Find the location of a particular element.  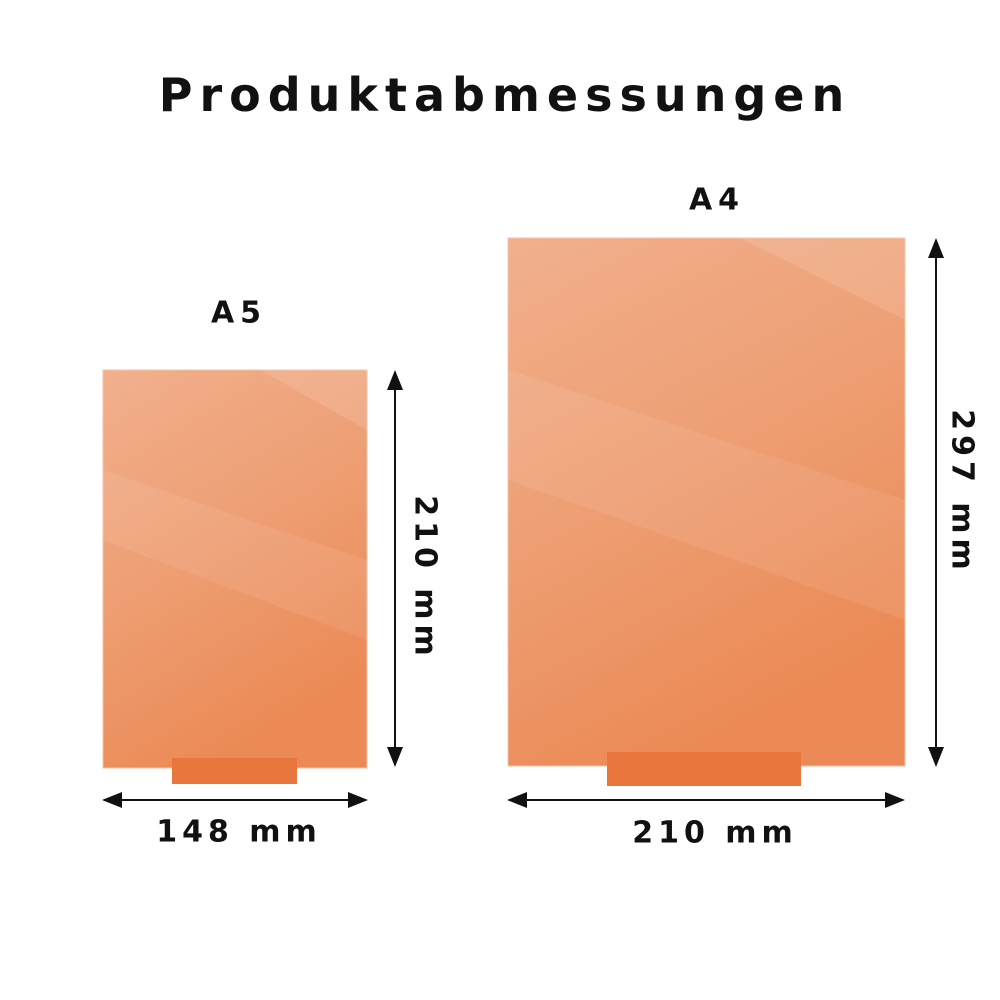

a5-label: A5 is located at coordinates (239, 313).